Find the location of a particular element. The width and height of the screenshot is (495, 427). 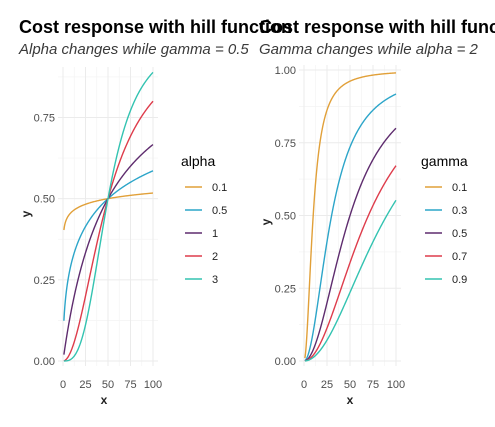

x-axis-label-1: x is located at coordinates (104, 400).